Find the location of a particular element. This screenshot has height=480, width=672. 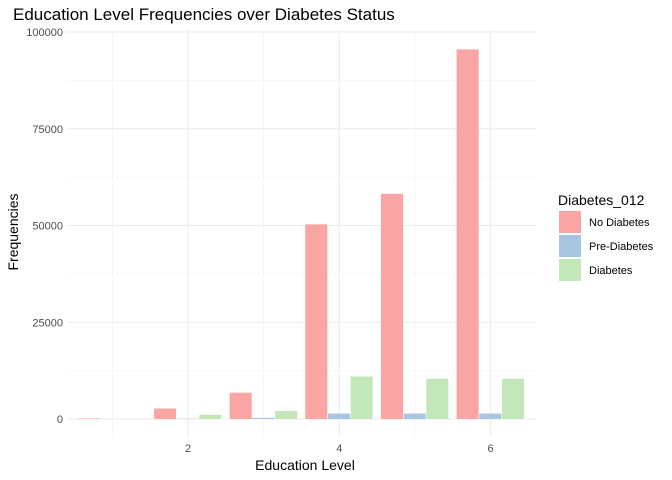

x-tick-label: 2 is located at coordinates (188, 449).